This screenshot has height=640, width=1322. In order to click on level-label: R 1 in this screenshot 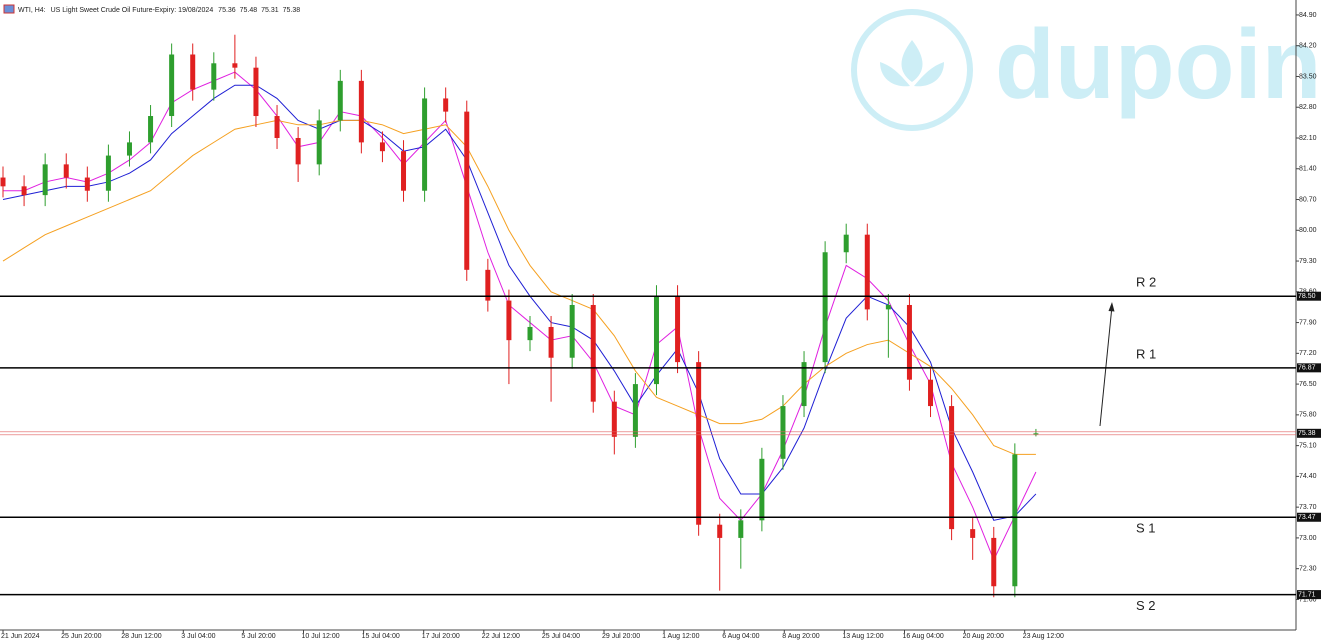, I will do `click(1146, 353)`.